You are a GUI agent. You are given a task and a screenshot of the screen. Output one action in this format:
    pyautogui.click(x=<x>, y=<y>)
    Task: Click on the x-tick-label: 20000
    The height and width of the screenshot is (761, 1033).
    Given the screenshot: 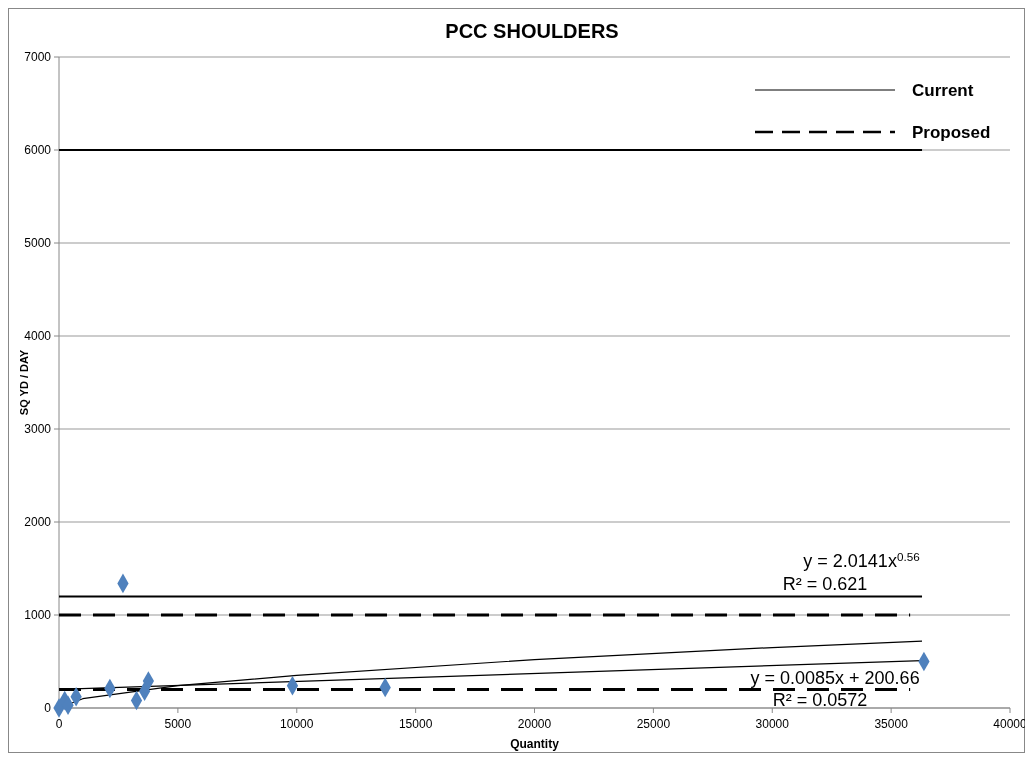 What is the action you would take?
    pyautogui.click(x=534, y=724)
    